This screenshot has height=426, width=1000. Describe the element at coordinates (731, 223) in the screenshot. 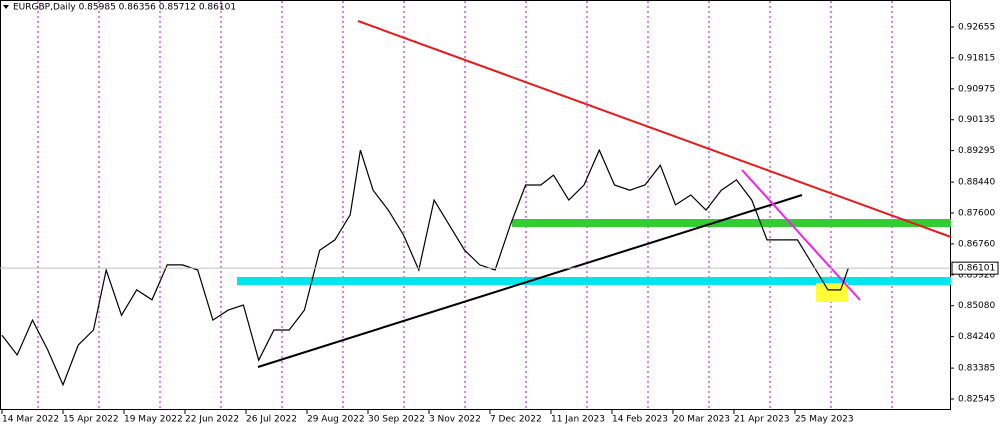

I see `resistance-zone` at that location.